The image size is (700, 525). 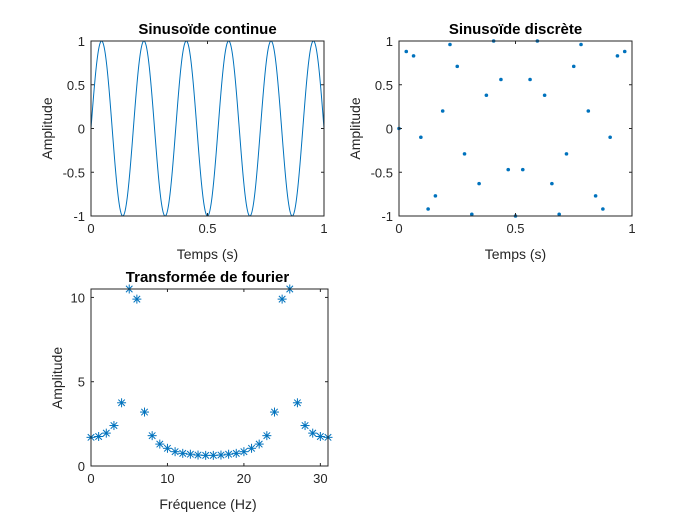 I want to click on ticks: 0 0.5 1 -1 -0.5 0 0.5 1, so click(x=195, y=135).